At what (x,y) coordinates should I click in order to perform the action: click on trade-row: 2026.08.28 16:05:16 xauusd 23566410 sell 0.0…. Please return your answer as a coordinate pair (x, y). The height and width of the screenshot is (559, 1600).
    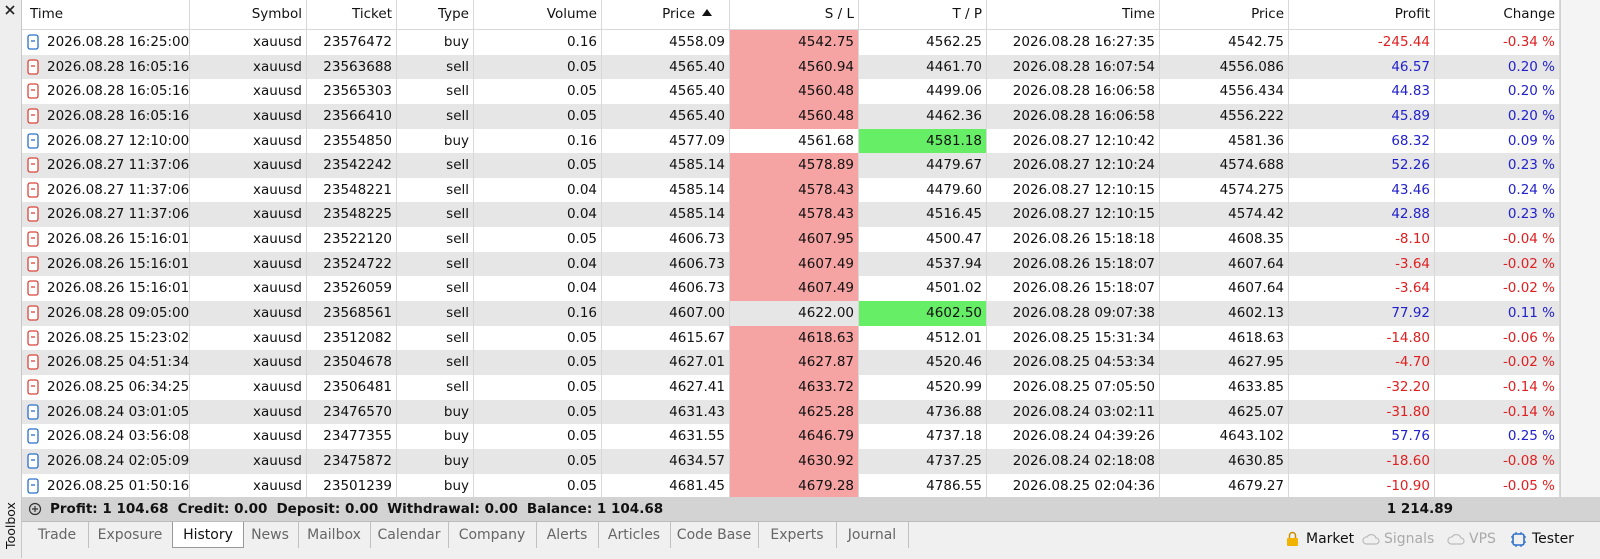
    Looking at the image, I should click on (791, 116).